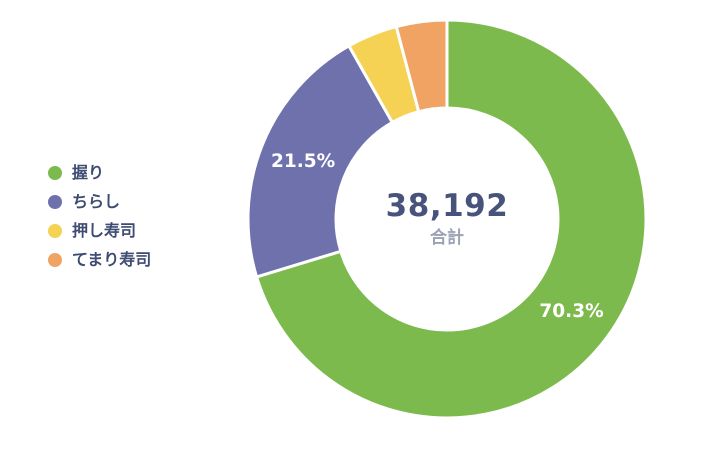  I want to click on legend-label: 押し寿司, so click(104, 230).